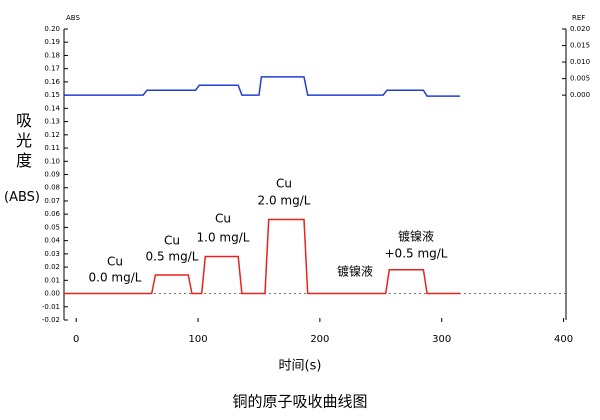 The image size is (600, 420). Describe the element at coordinates (223, 238) in the screenshot. I see `annotation: 1.0 mg/L` at that location.